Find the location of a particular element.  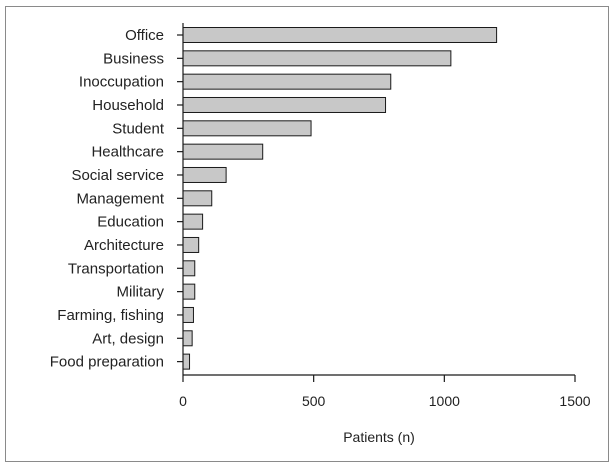

category-label: Education is located at coordinates (130, 222).